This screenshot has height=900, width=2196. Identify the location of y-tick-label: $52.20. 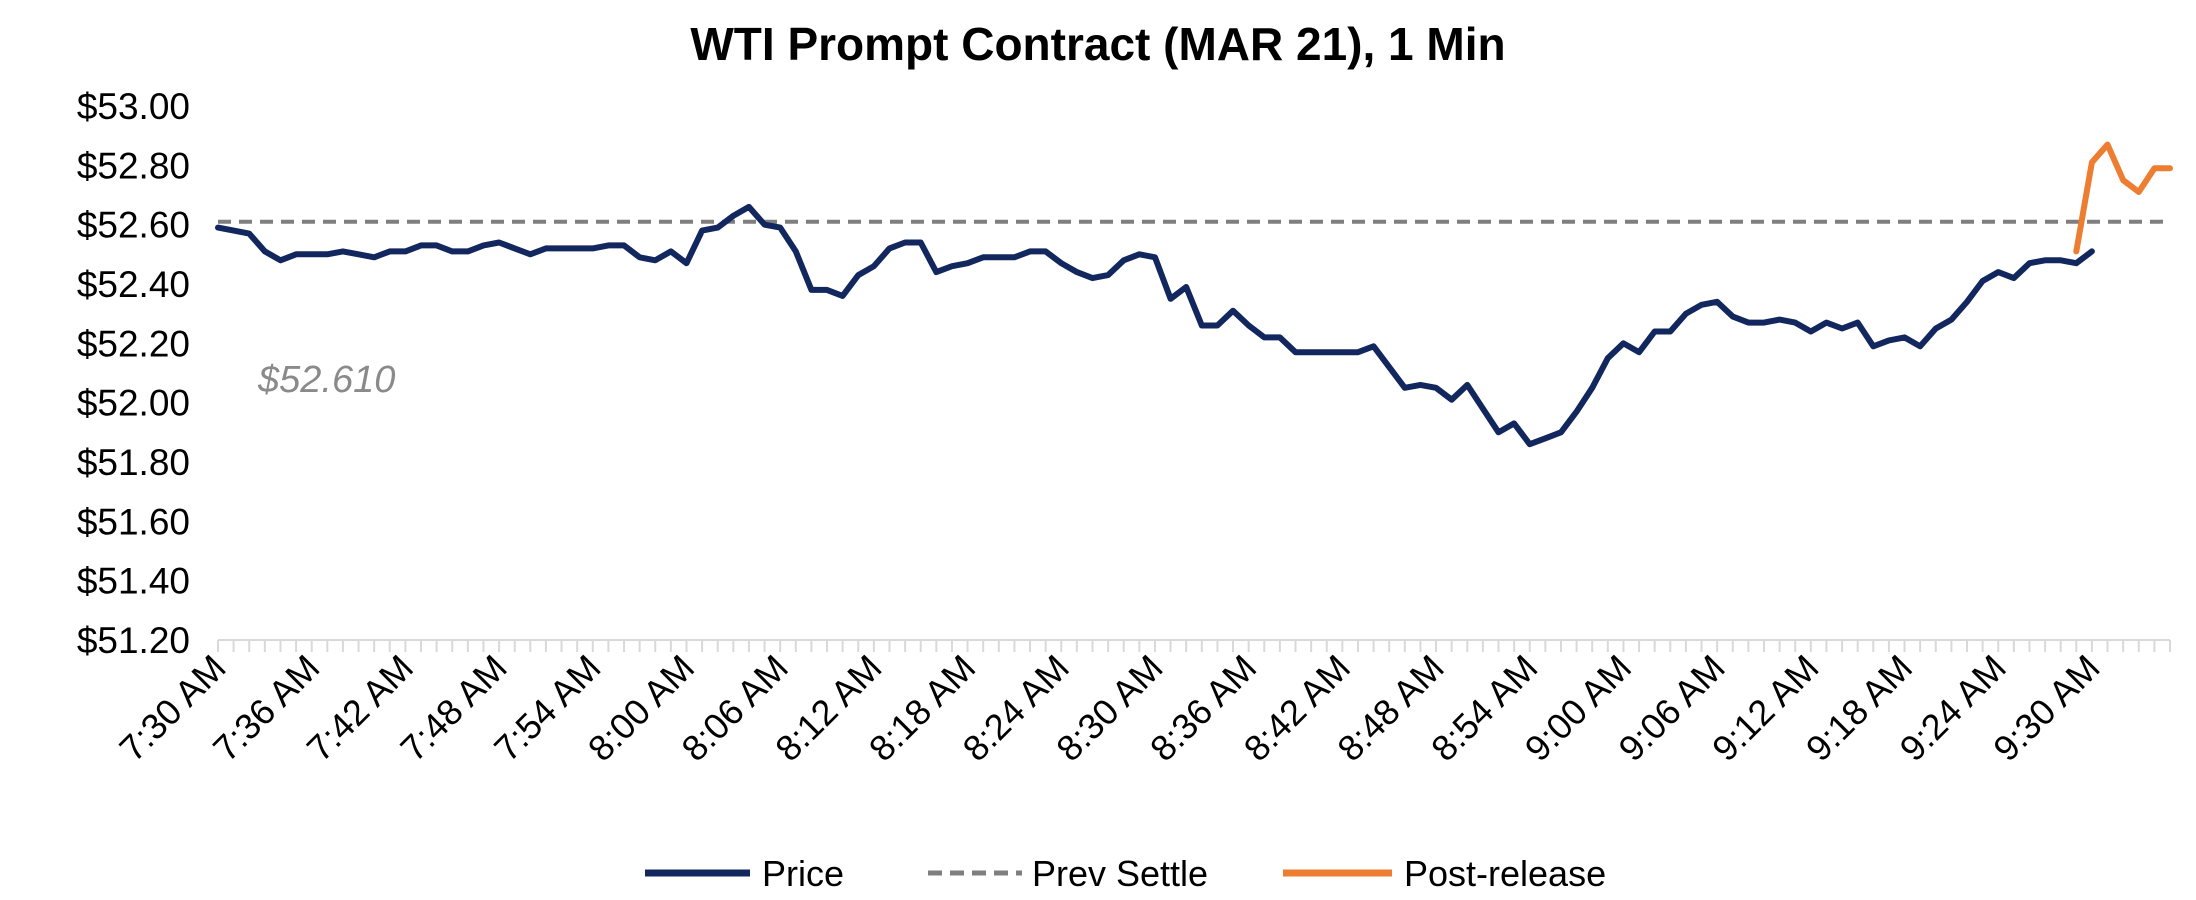
(133, 343).